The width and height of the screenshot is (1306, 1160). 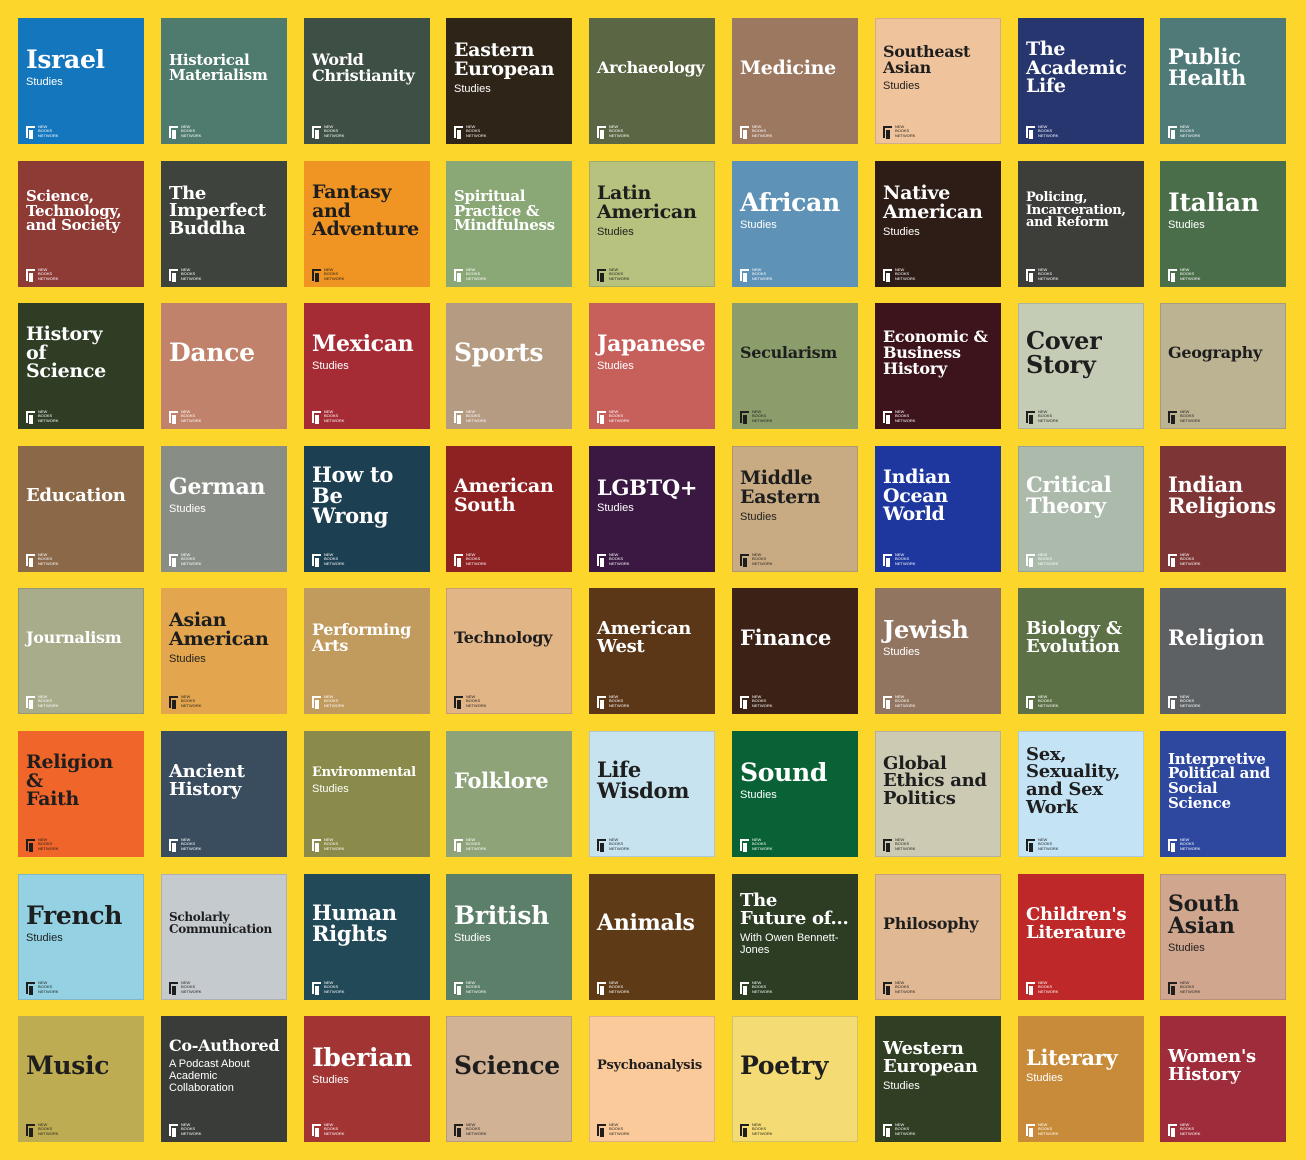 I want to click on podcast-tile: Environmental Studies New Books Network, so click(x=367, y=794).